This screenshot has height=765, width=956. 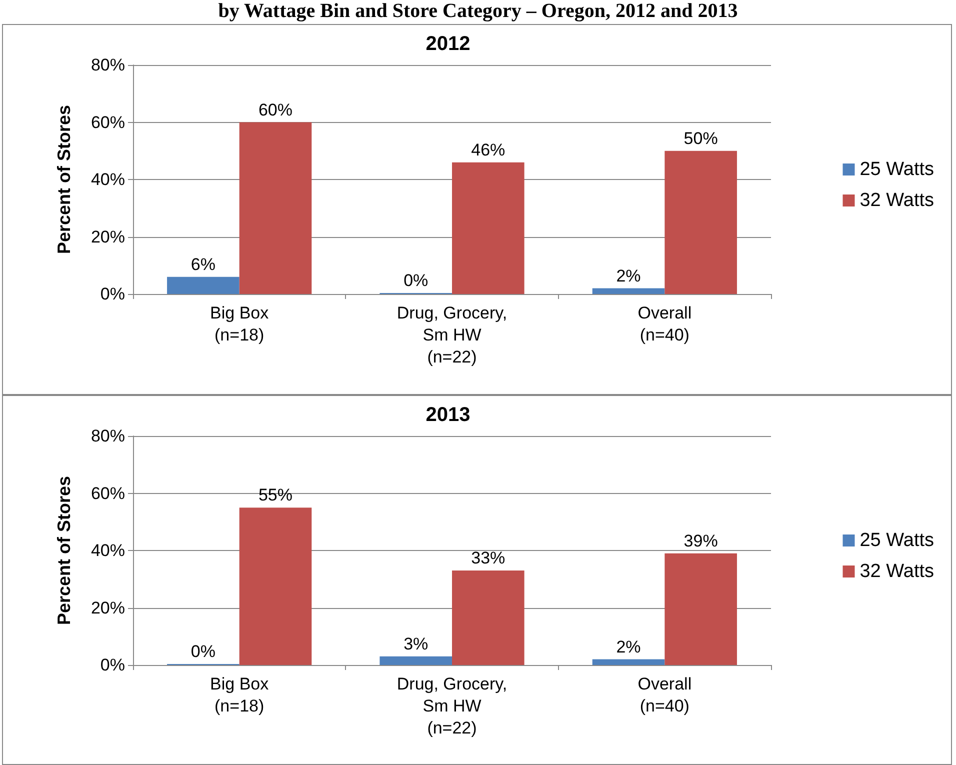 I want to click on data-label: 6%, so click(x=203, y=264).